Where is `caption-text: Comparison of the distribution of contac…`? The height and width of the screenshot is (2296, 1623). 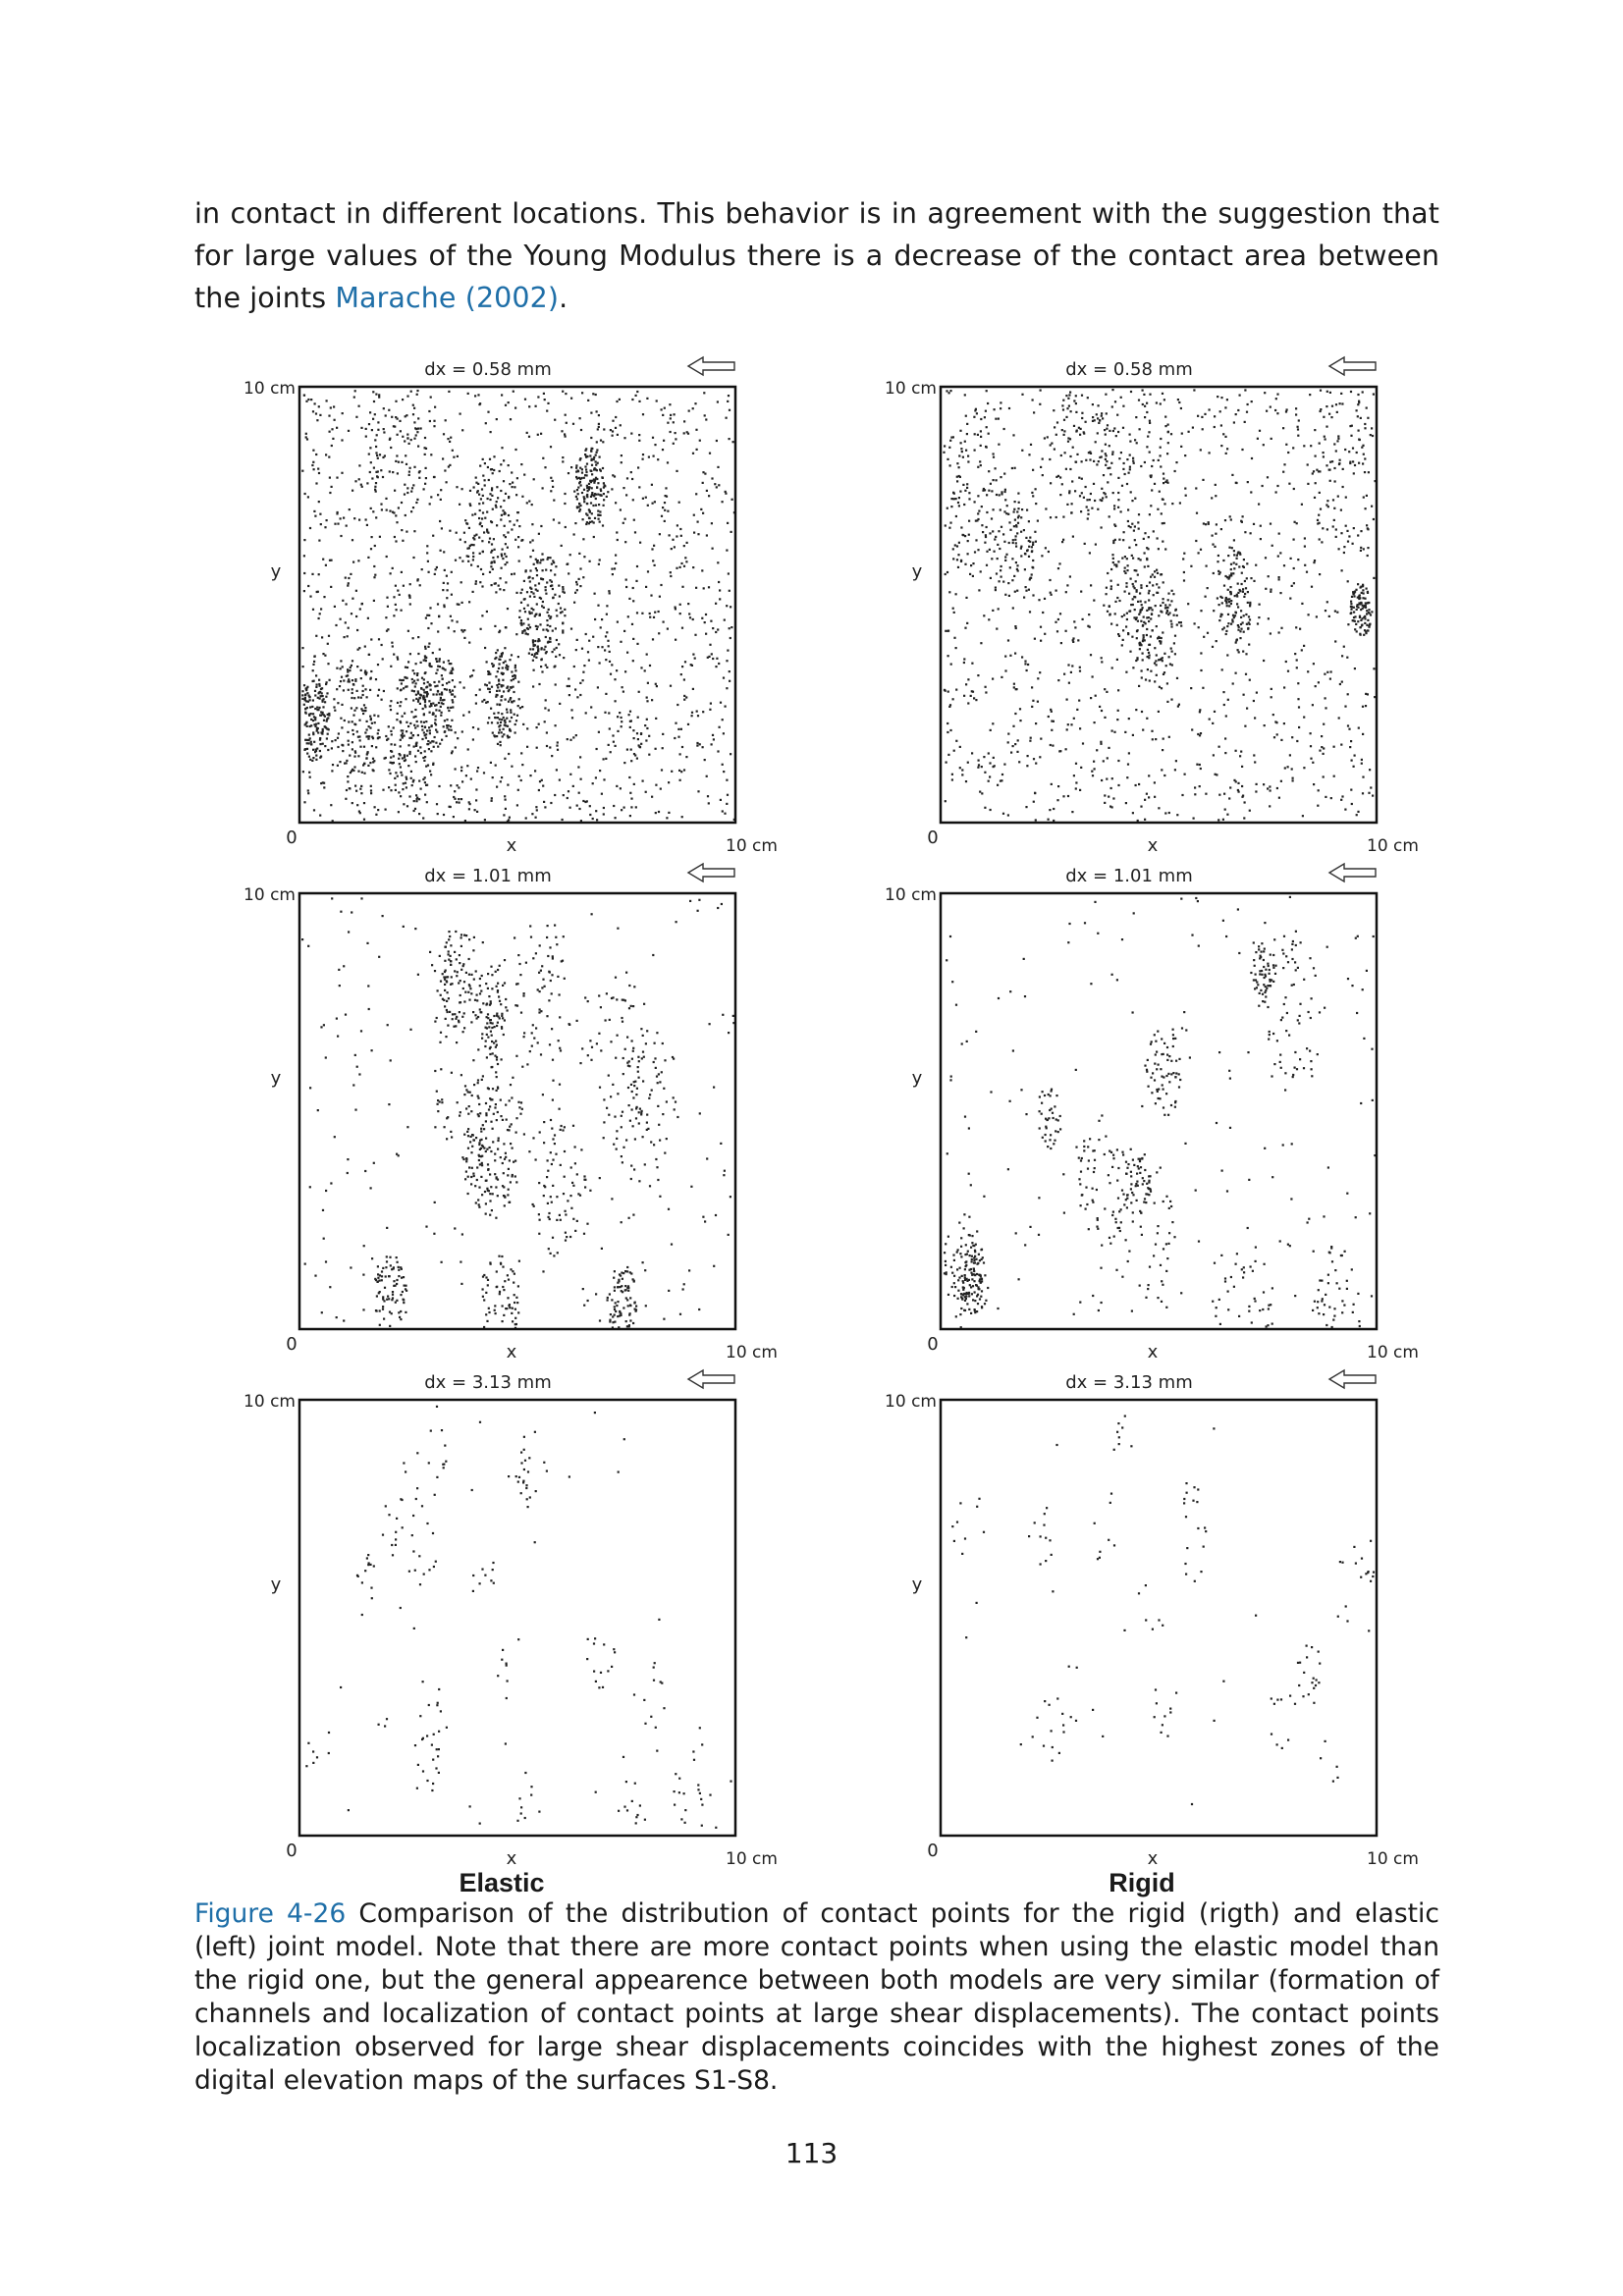
caption-text: Comparison of the distribution of contac… is located at coordinates (816, 1997).